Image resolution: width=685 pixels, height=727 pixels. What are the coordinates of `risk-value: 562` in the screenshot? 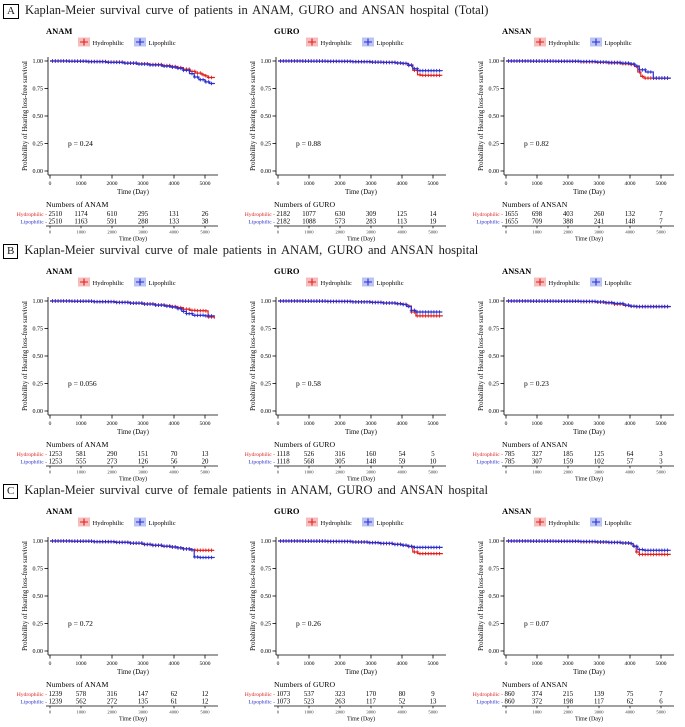 It's located at (81, 702).